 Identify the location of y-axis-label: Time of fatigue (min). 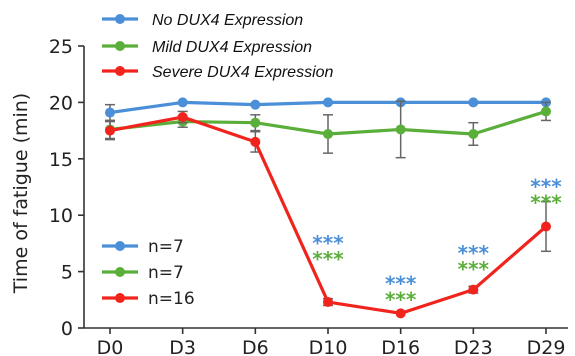
(21, 193).